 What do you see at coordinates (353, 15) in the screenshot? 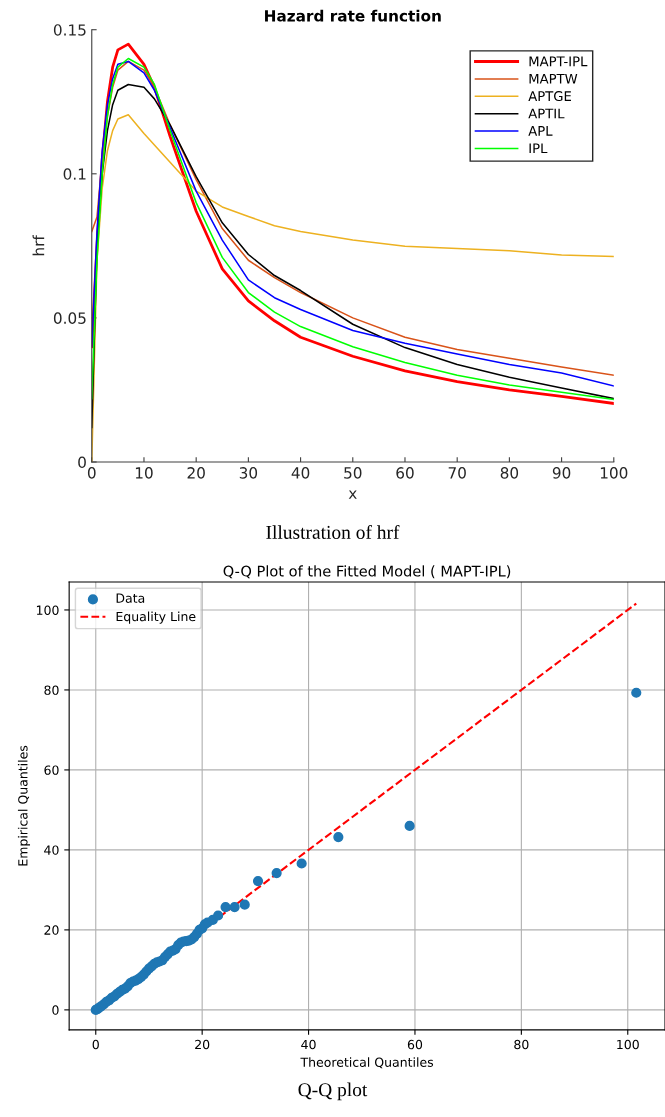
I see `chart-title: Hazard rate function` at bounding box center [353, 15].